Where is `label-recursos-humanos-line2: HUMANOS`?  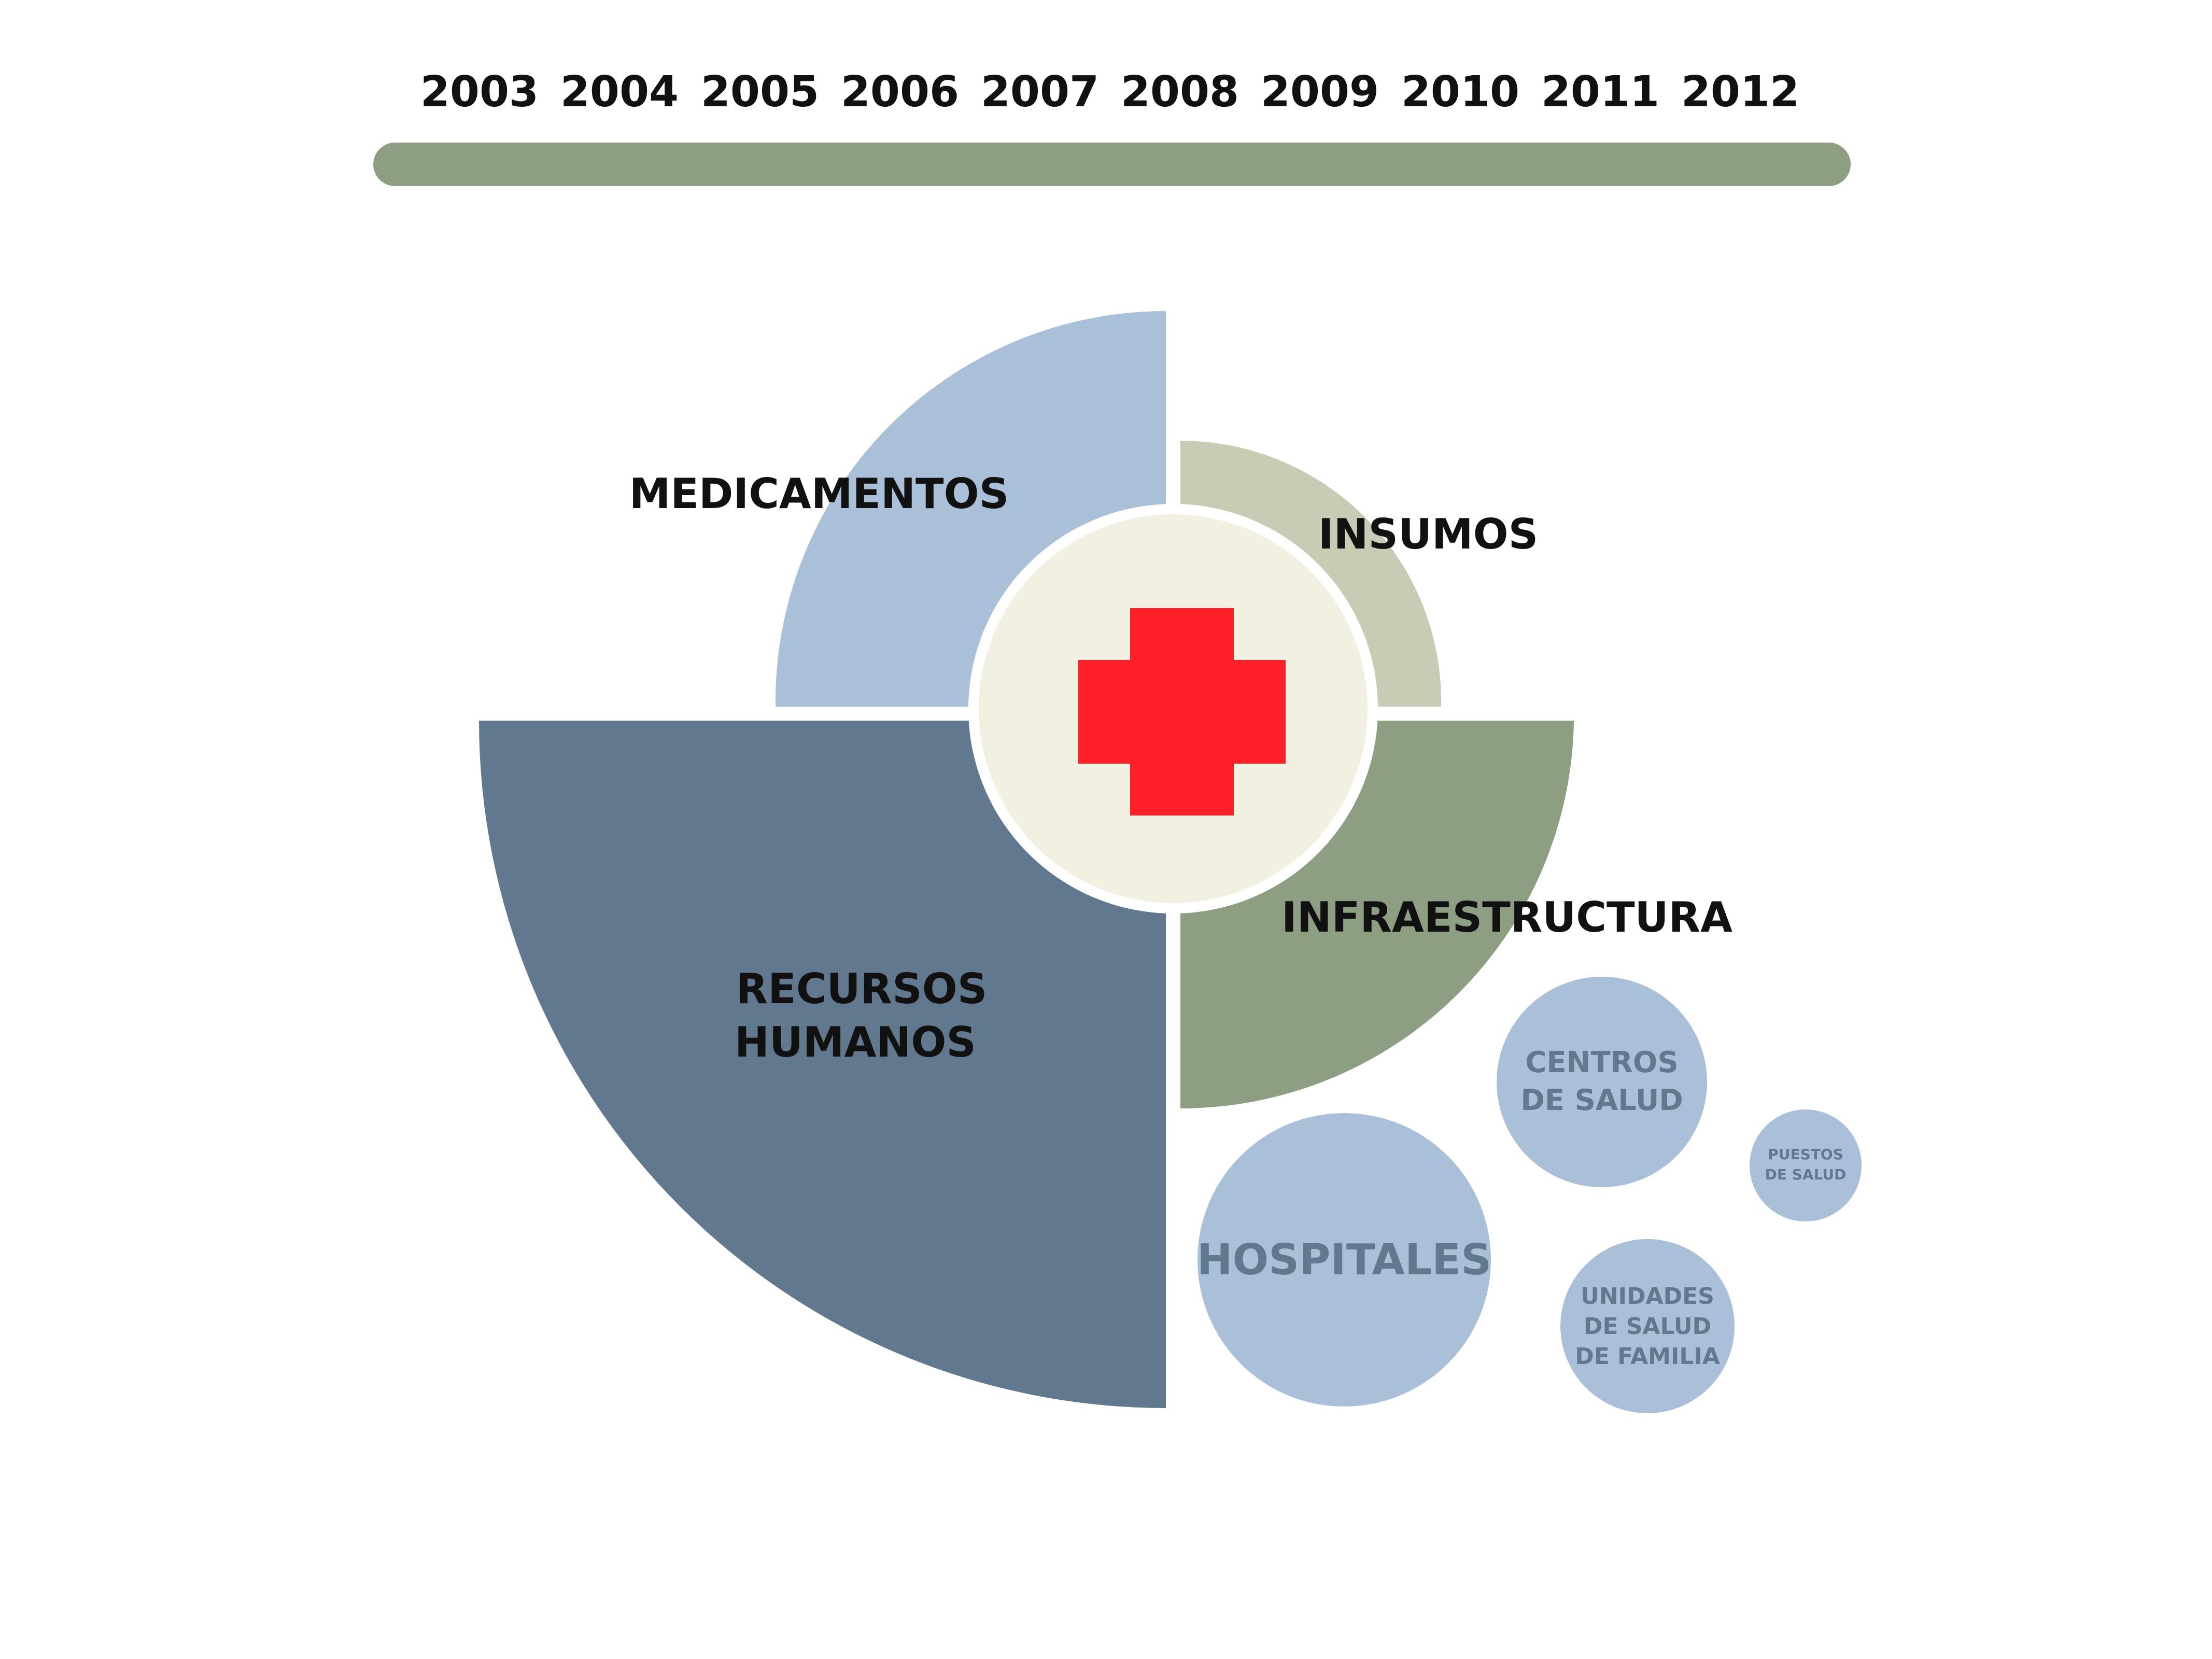 label-recursos-humanos-line2: HUMANOS is located at coordinates (855, 1042).